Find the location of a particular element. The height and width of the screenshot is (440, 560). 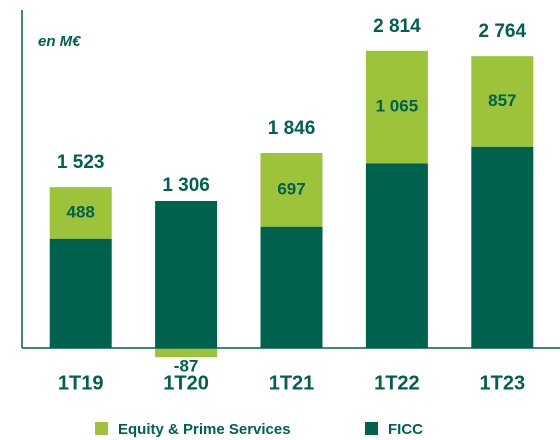

total-label: 2 814 is located at coordinates (397, 26).